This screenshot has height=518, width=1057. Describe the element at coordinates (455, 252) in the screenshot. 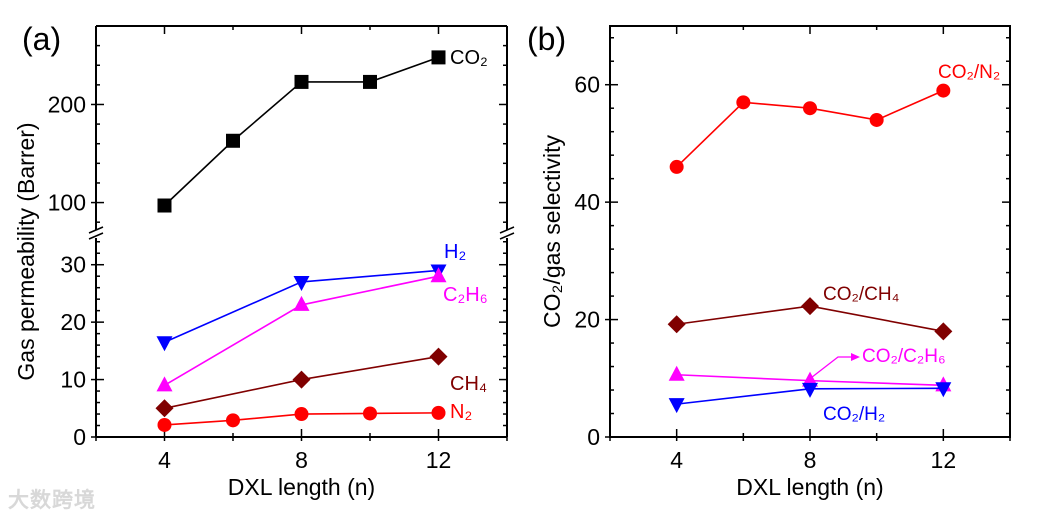

I see `series-label: H₂` at that location.